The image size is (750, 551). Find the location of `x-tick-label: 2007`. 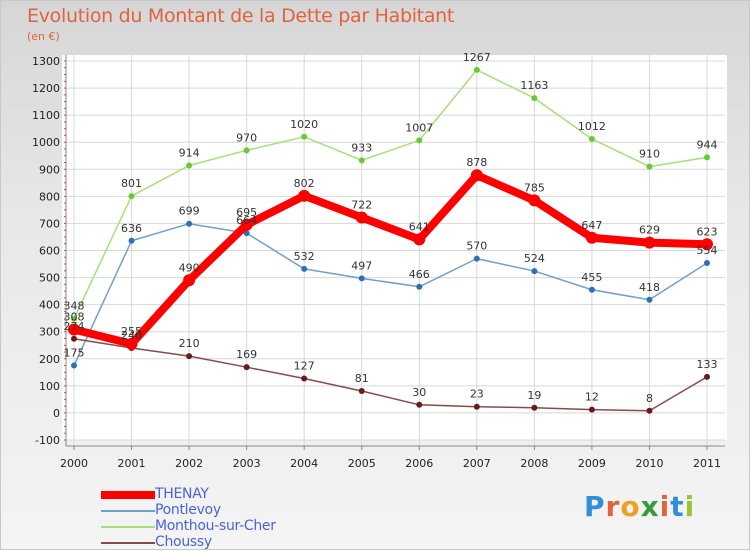

x-tick-label: 2007 is located at coordinates (477, 463).